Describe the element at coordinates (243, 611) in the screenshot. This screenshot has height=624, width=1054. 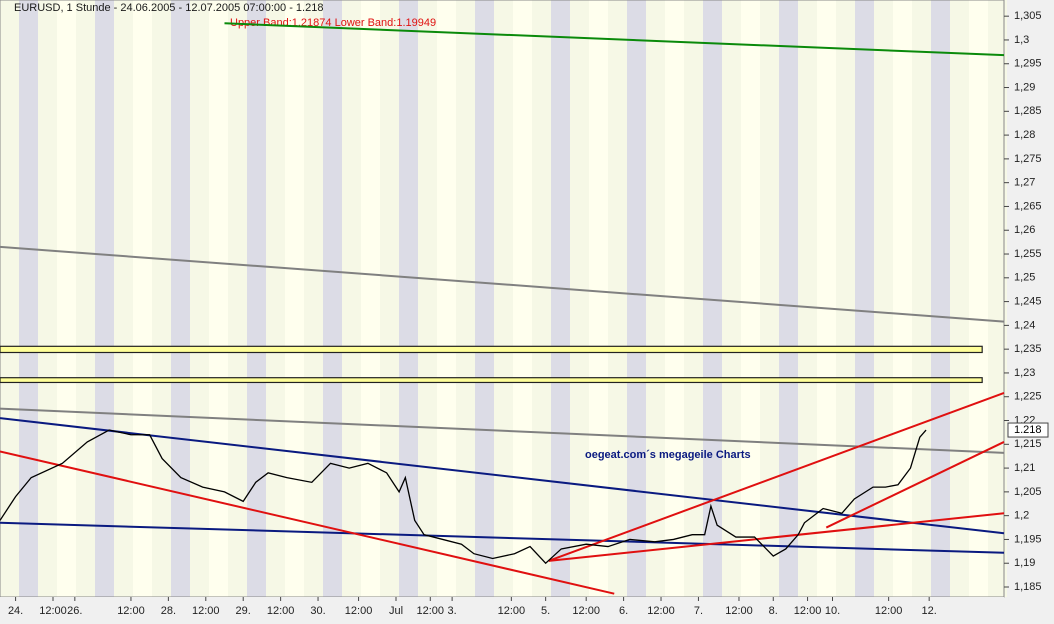
I see `x-tick-label: 29.` at that location.